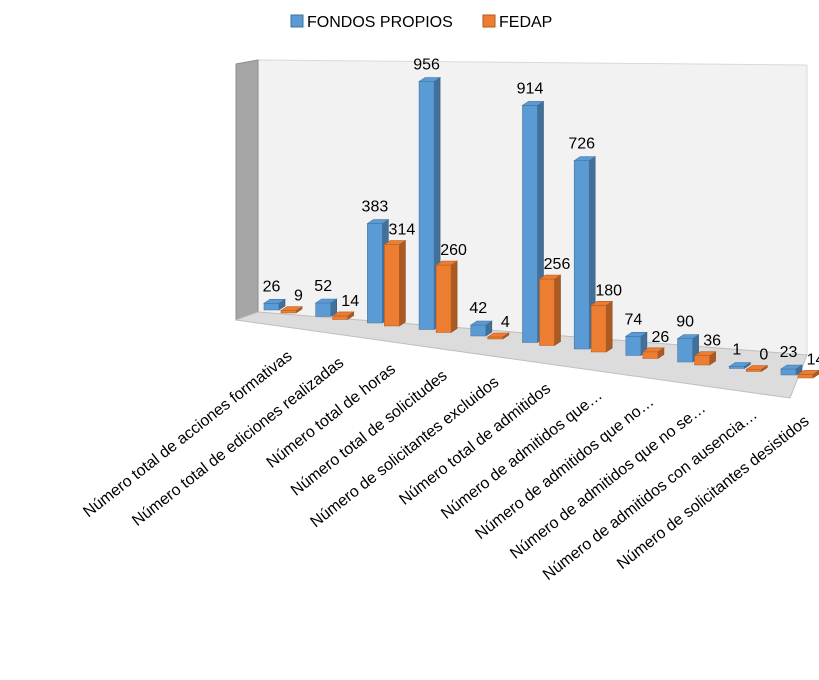 This screenshot has width=819, height=680. I want to click on bar-fondos-propios-10-top, so click(791, 367).